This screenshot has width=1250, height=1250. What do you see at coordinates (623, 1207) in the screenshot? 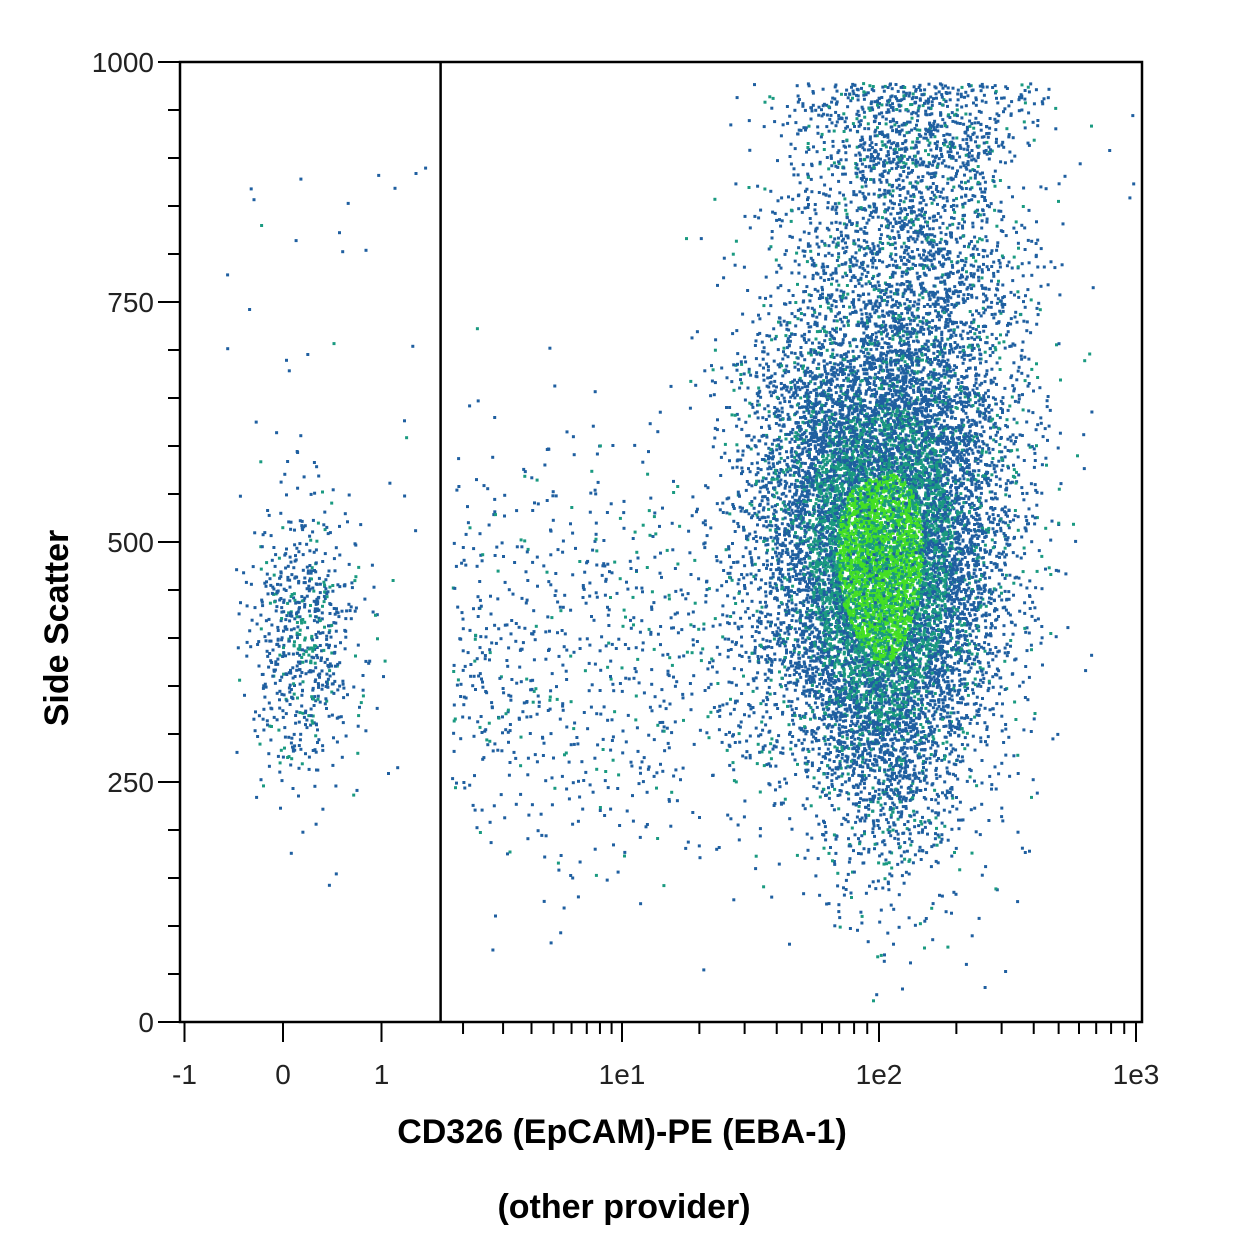
I see `x-axis-subtitle: (other provider)` at bounding box center [623, 1207].